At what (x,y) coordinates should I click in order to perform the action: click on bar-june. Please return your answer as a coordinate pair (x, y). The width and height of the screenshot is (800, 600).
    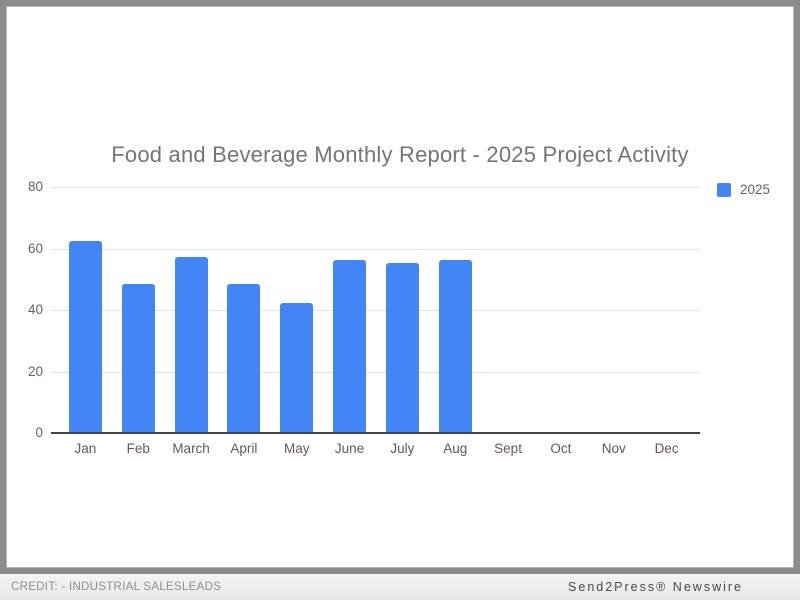
    Looking at the image, I should click on (350, 345).